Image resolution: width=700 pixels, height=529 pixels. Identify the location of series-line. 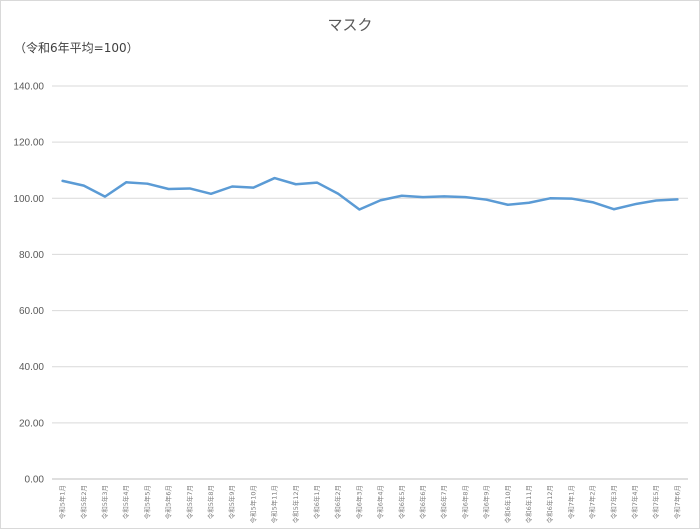
(370, 193).